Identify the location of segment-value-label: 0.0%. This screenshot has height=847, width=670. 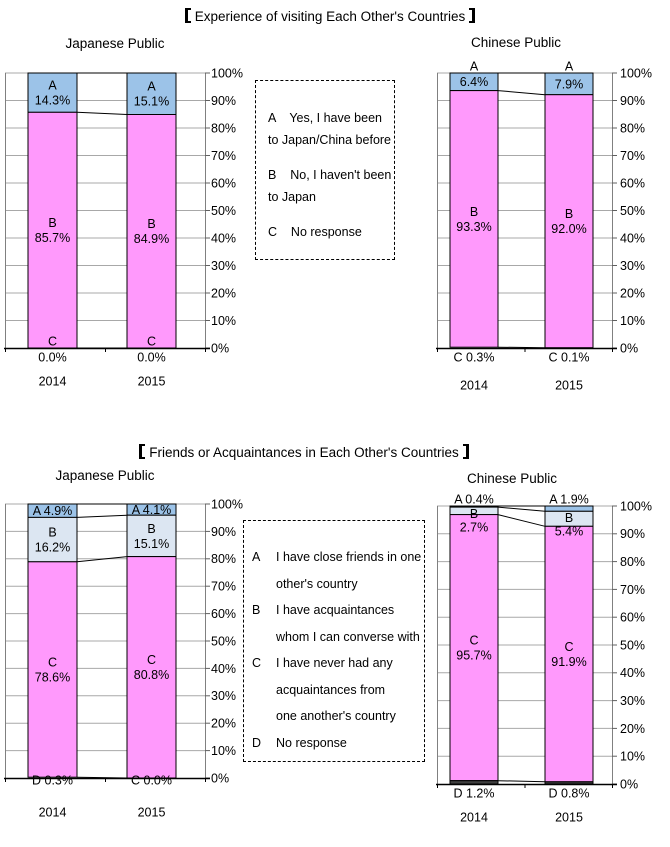
(151, 357).